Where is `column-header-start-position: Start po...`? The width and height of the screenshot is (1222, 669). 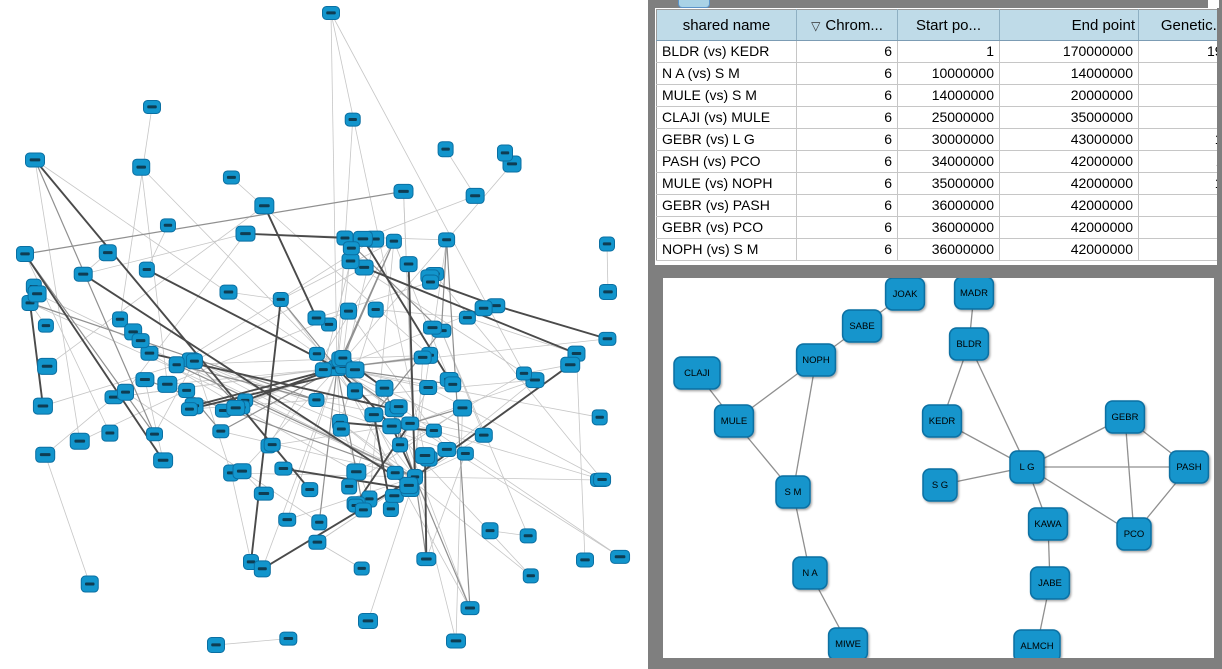
column-header-start-position: Start po... is located at coordinates (948, 25).